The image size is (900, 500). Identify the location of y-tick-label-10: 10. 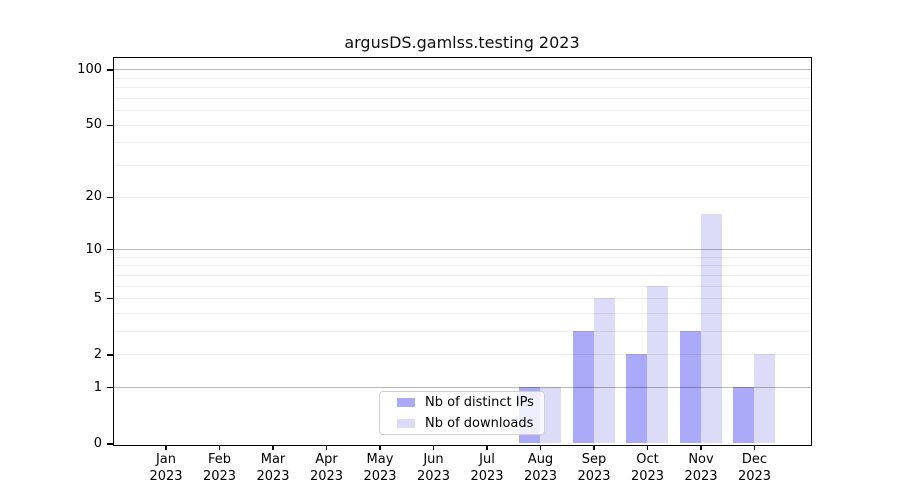
(93, 249).